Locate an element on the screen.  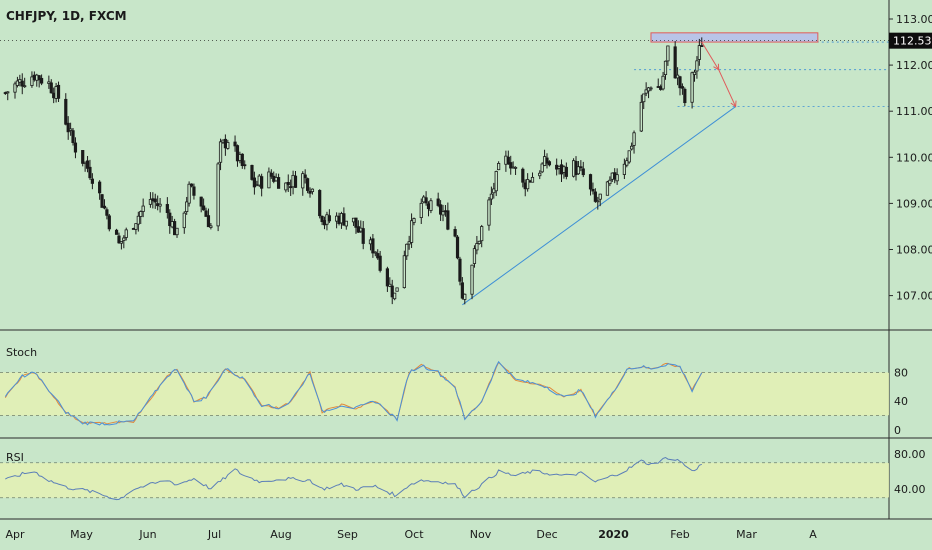
rsi-pane is located at coordinates (444, 478).